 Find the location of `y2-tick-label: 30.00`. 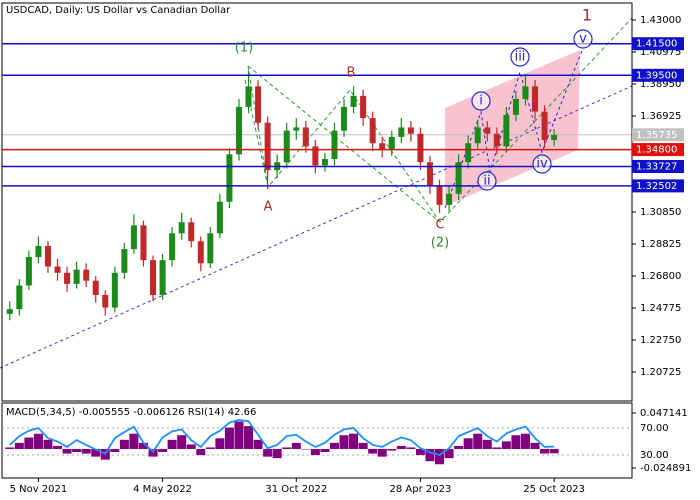

y2-tick-label: 30.00 is located at coordinates (654, 455).